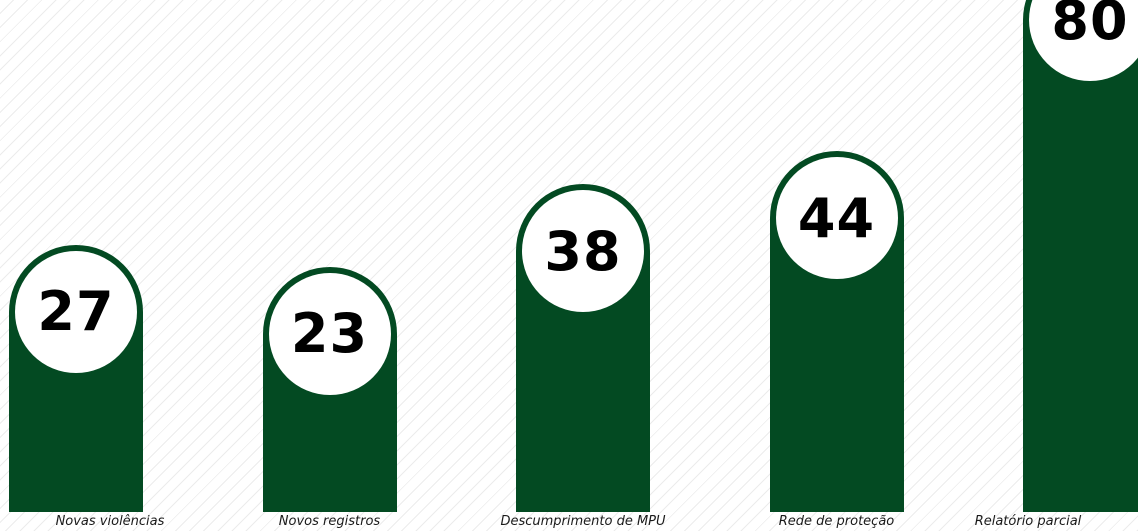 This screenshot has width=1138, height=531. I want to click on category-label: Novos registros, so click(329, 521).